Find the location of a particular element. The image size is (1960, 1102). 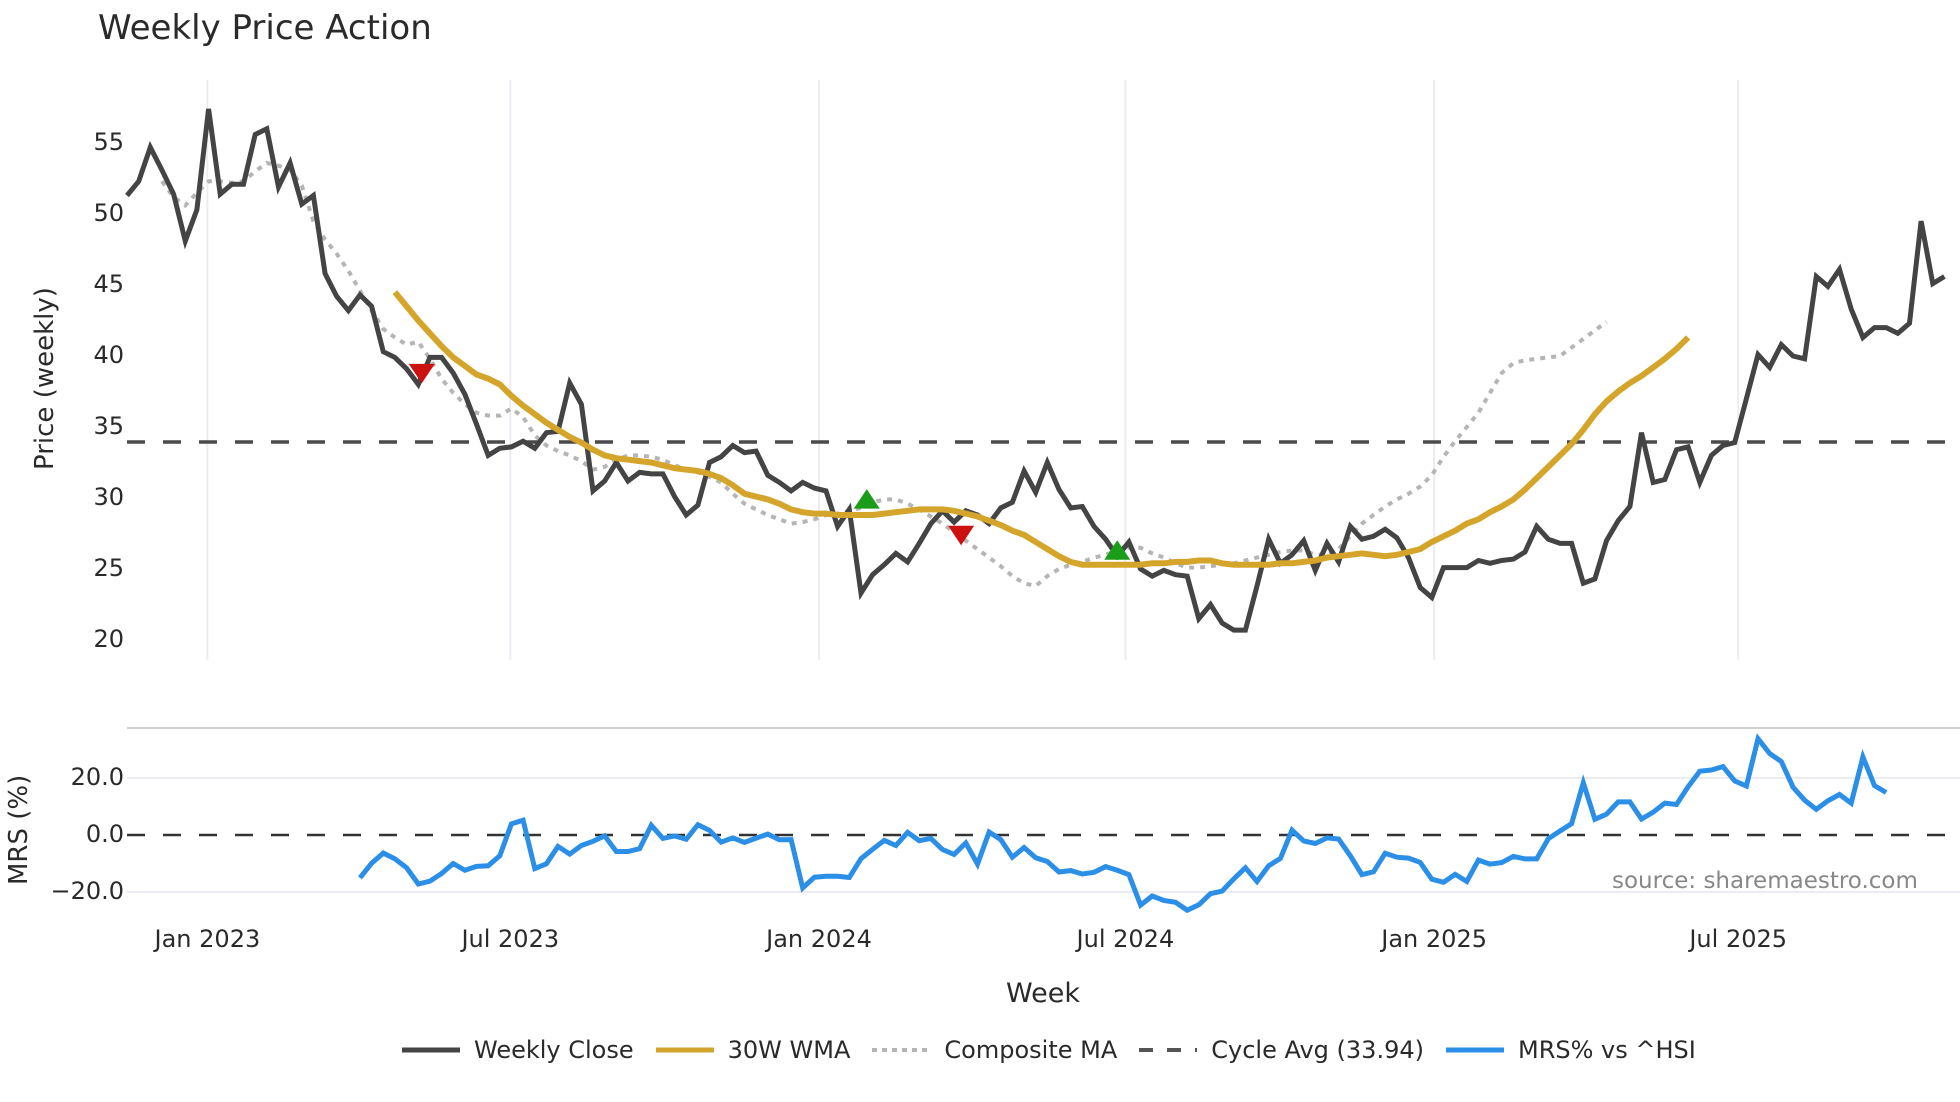

price-tick: 50 is located at coordinates (108, 213).